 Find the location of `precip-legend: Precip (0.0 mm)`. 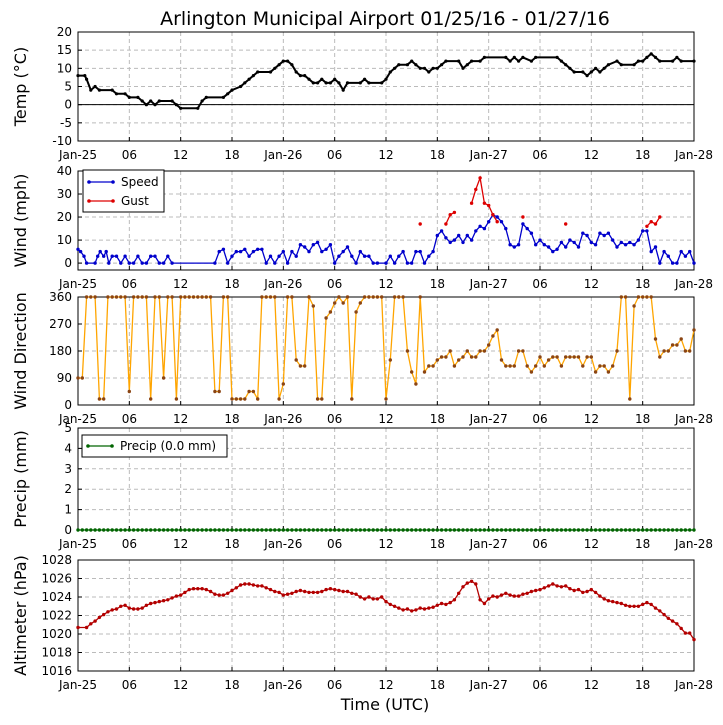

precip-legend: Precip (0.0 mm) is located at coordinates (154, 446).